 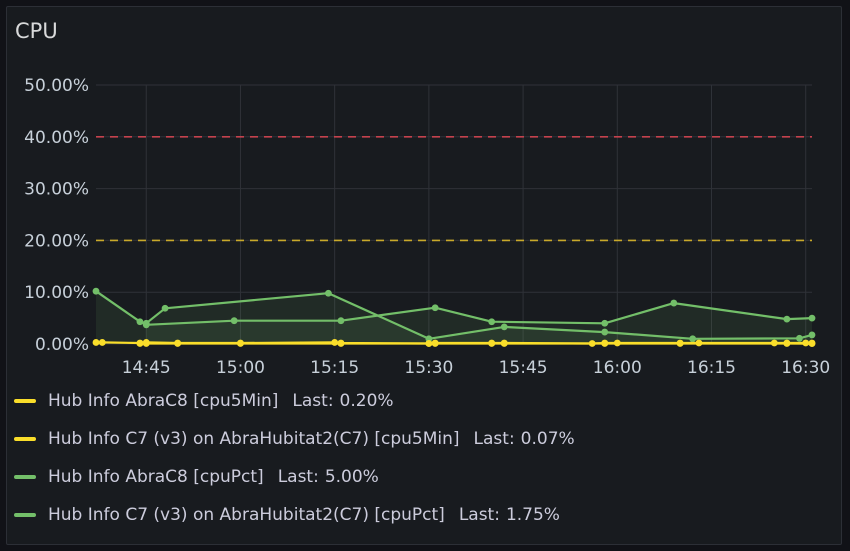 I want to click on x-tick-label: 15:45, so click(x=523, y=368).